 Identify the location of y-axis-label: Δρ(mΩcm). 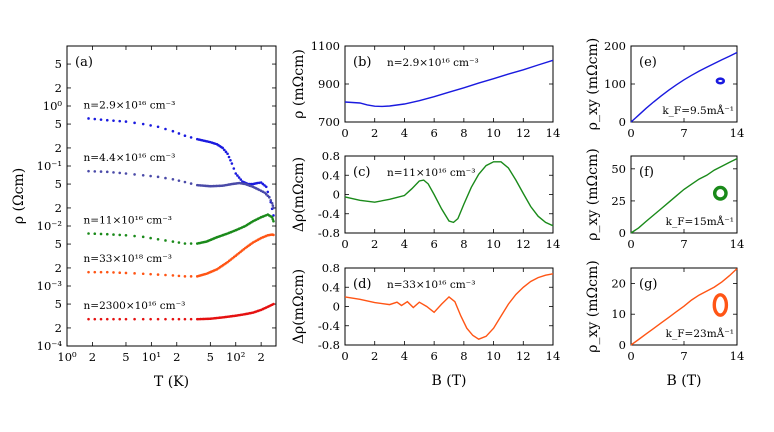
(299, 306).